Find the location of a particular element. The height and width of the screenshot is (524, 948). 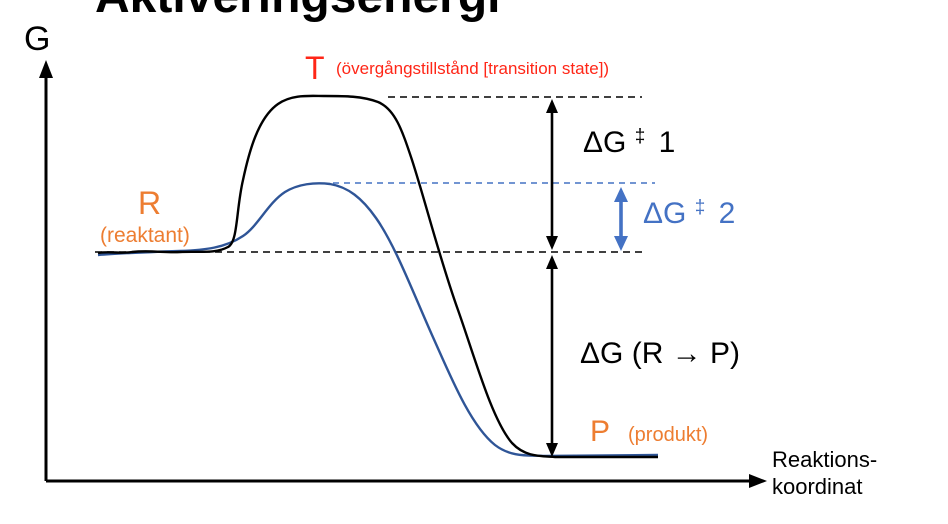

overall-free-energy-arrow is located at coordinates (552, 356).